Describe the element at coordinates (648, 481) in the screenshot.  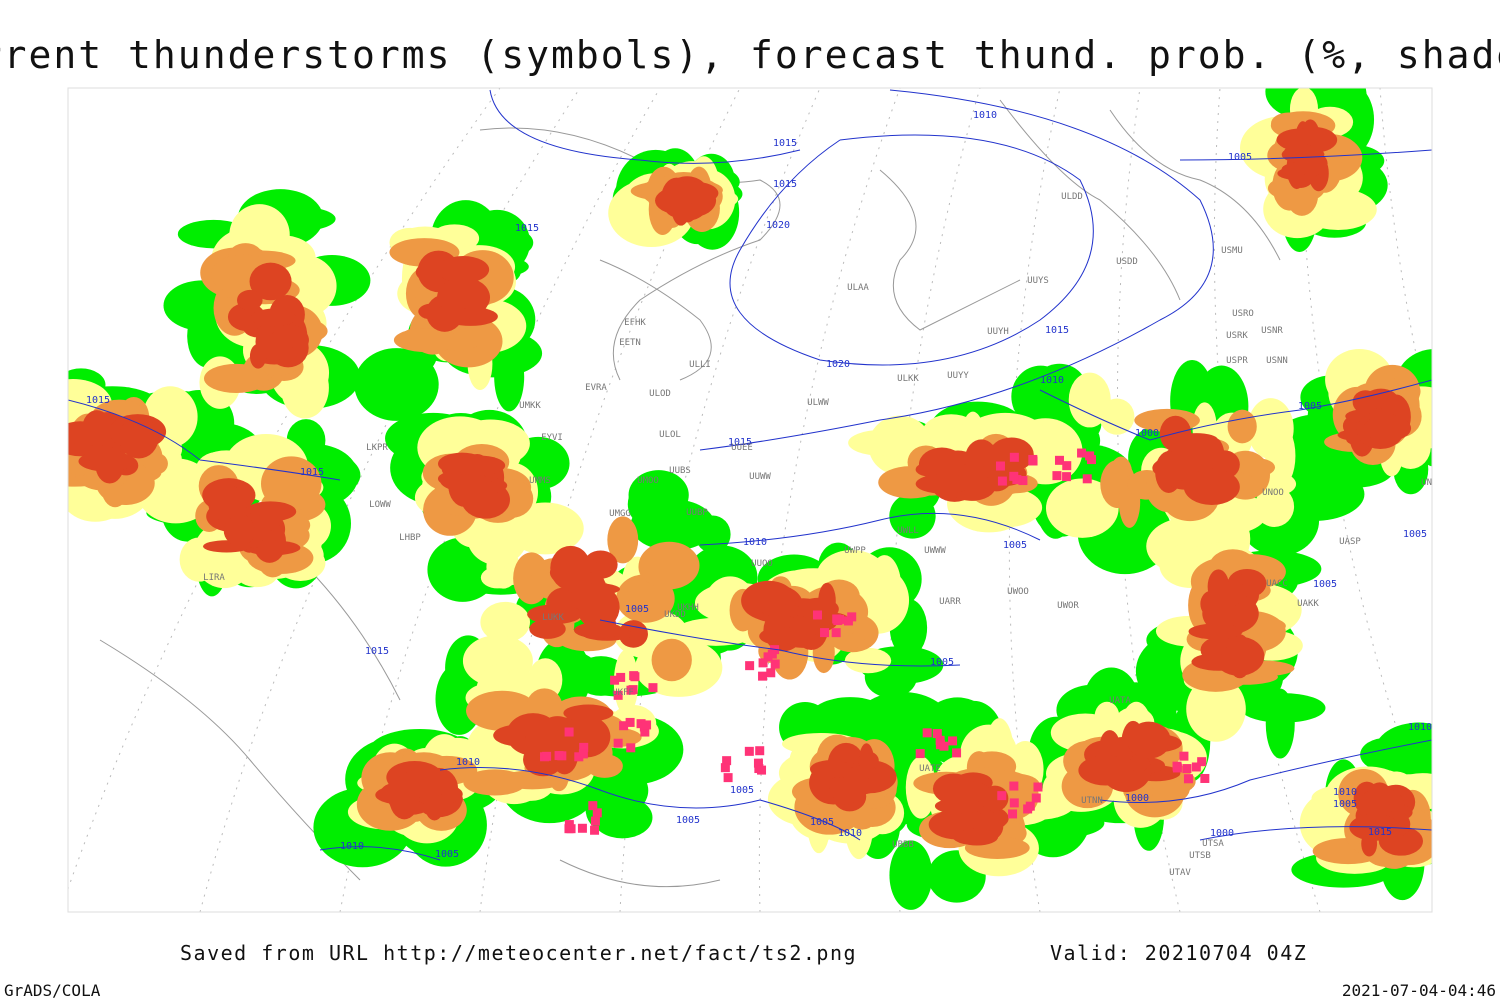
I see `station-label: UMOO` at that location.